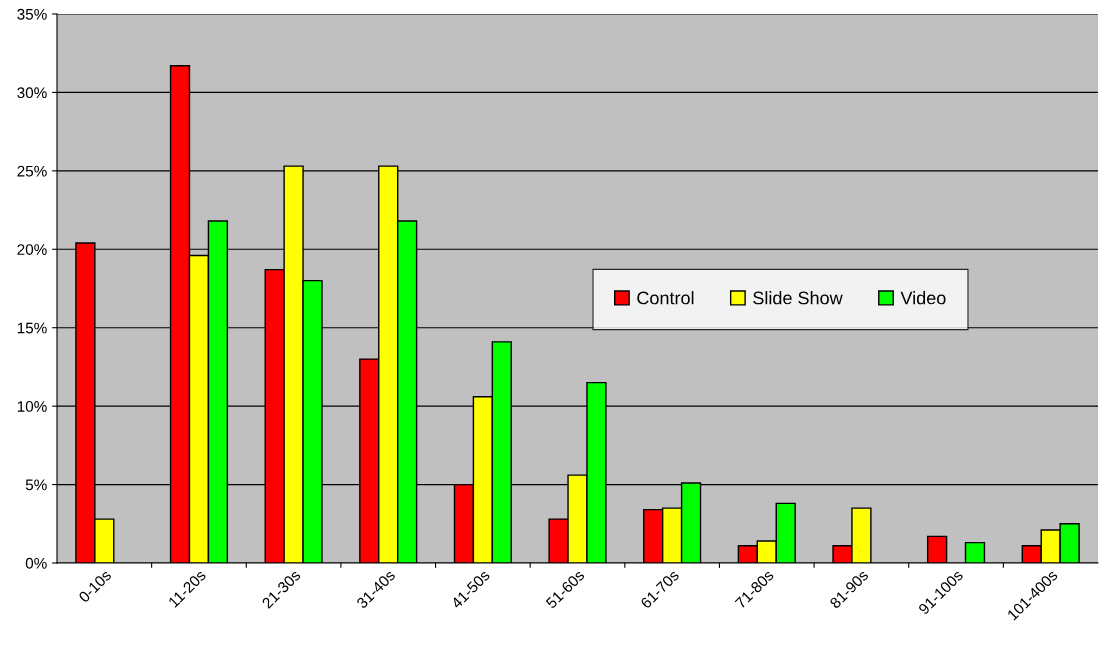 The height and width of the screenshot is (656, 1099). I want to click on y-tick-label: 30%, so click(32, 93).